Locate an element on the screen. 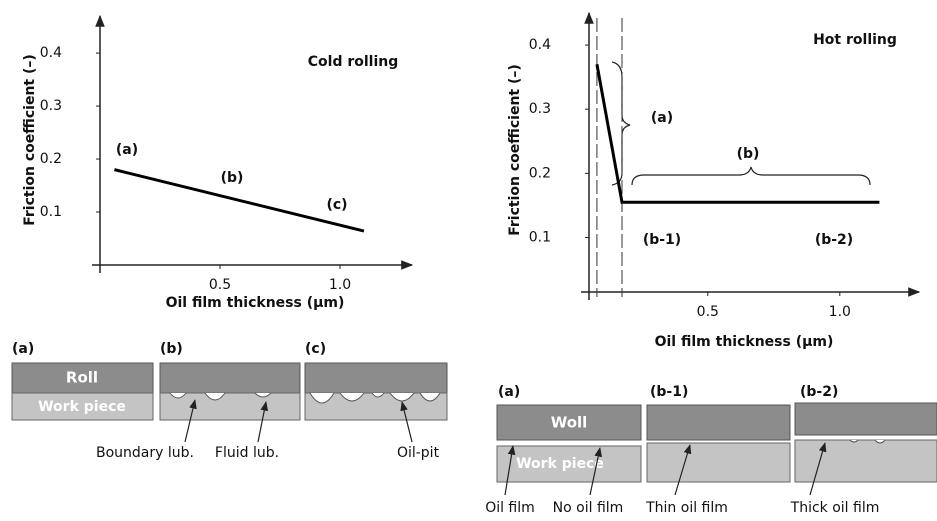  lubricant-pocket is located at coordinates (220, 396).